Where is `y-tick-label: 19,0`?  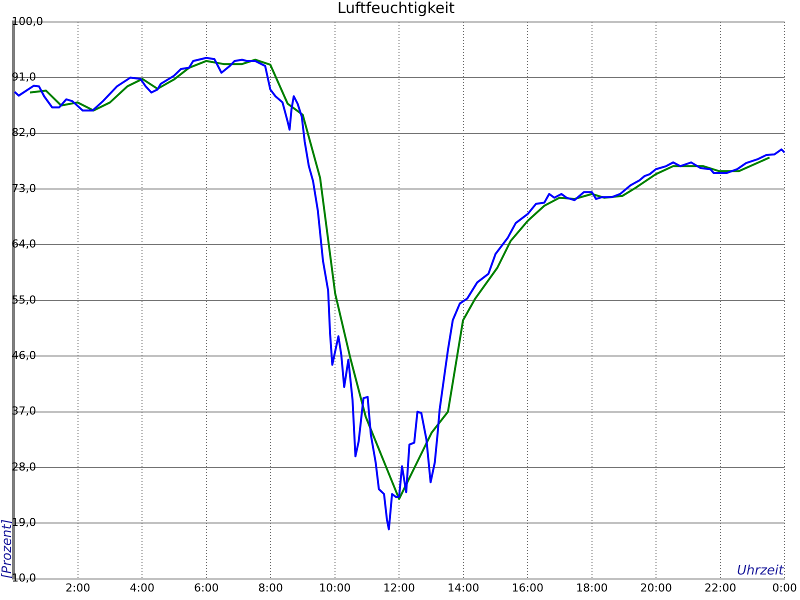
y-tick-label: 19,0 is located at coordinates (24, 522).